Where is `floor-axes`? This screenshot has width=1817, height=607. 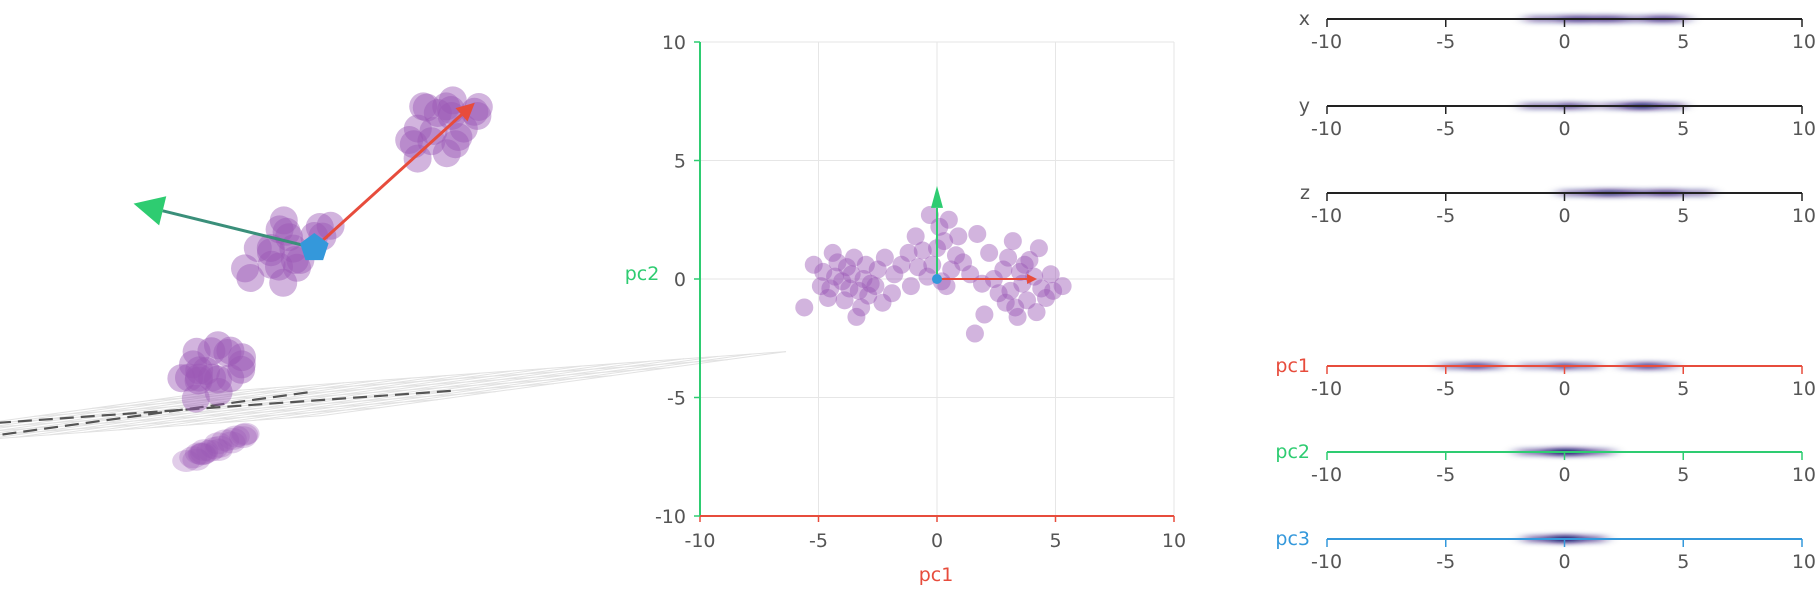 floor-axes is located at coordinates (226, 412).